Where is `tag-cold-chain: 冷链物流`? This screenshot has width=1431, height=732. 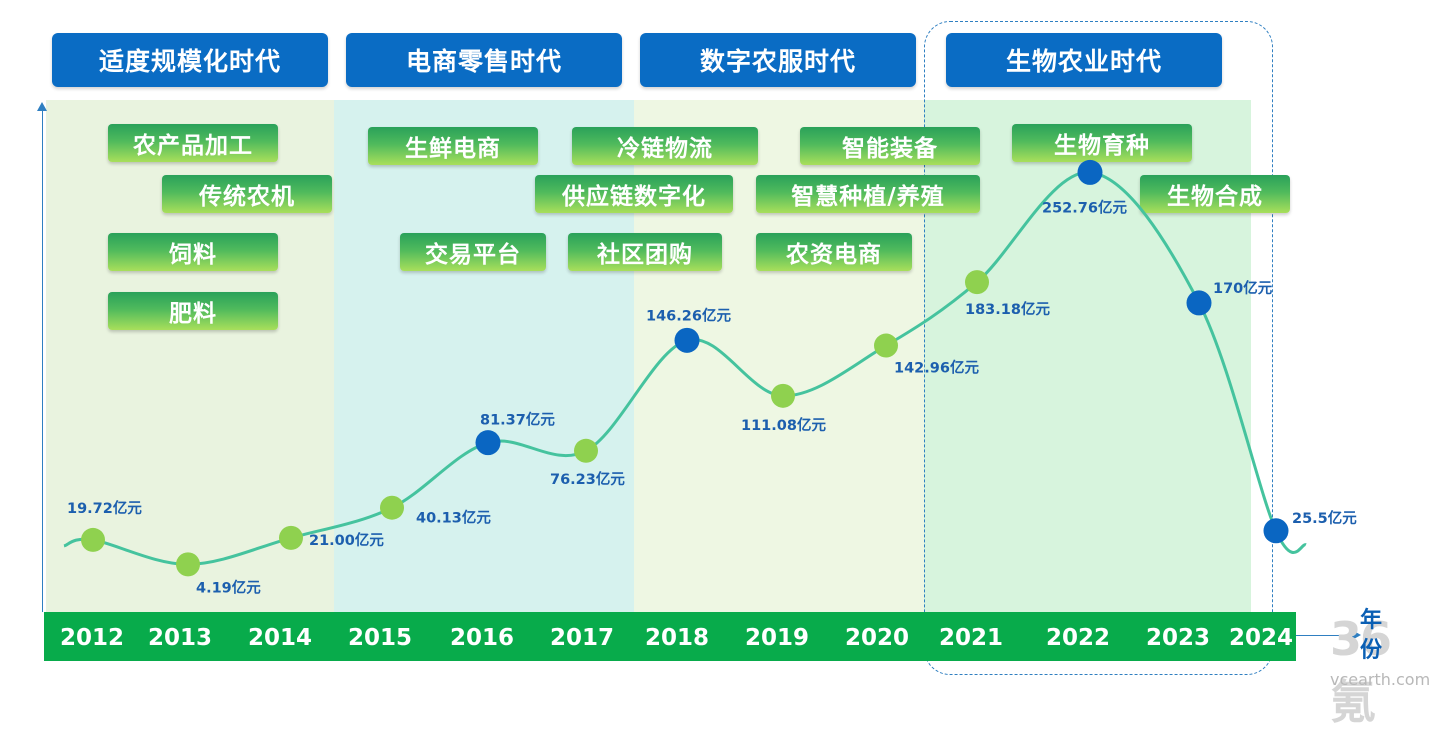
tag-cold-chain: 冷链物流 is located at coordinates (665, 146).